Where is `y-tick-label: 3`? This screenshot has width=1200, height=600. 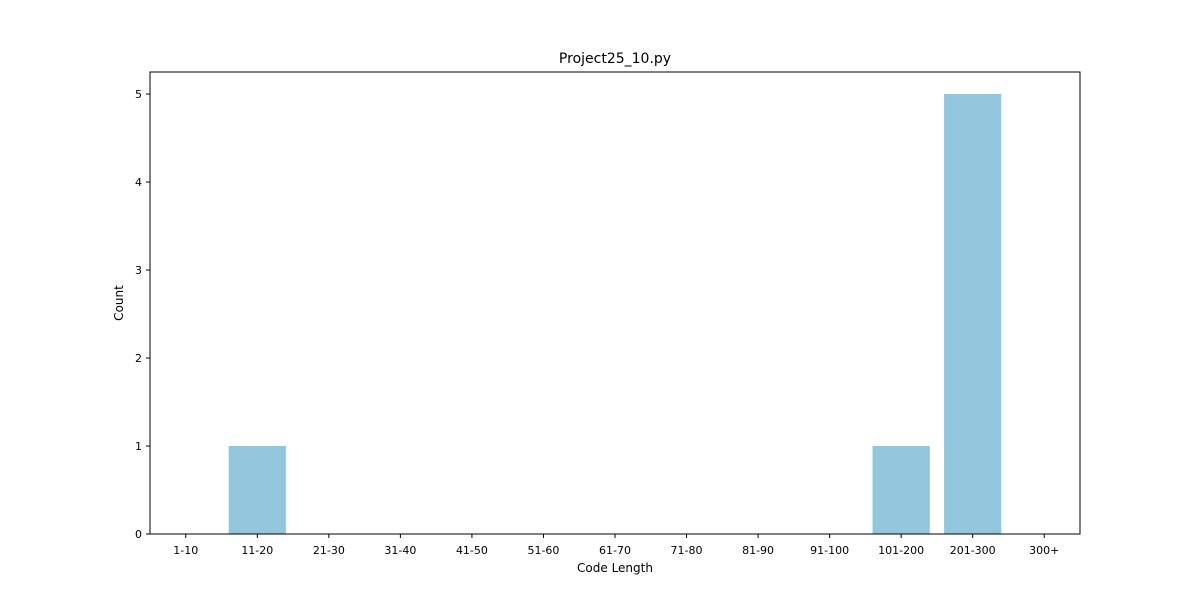
y-tick-label: 3 is located at coordinates (138, 270).